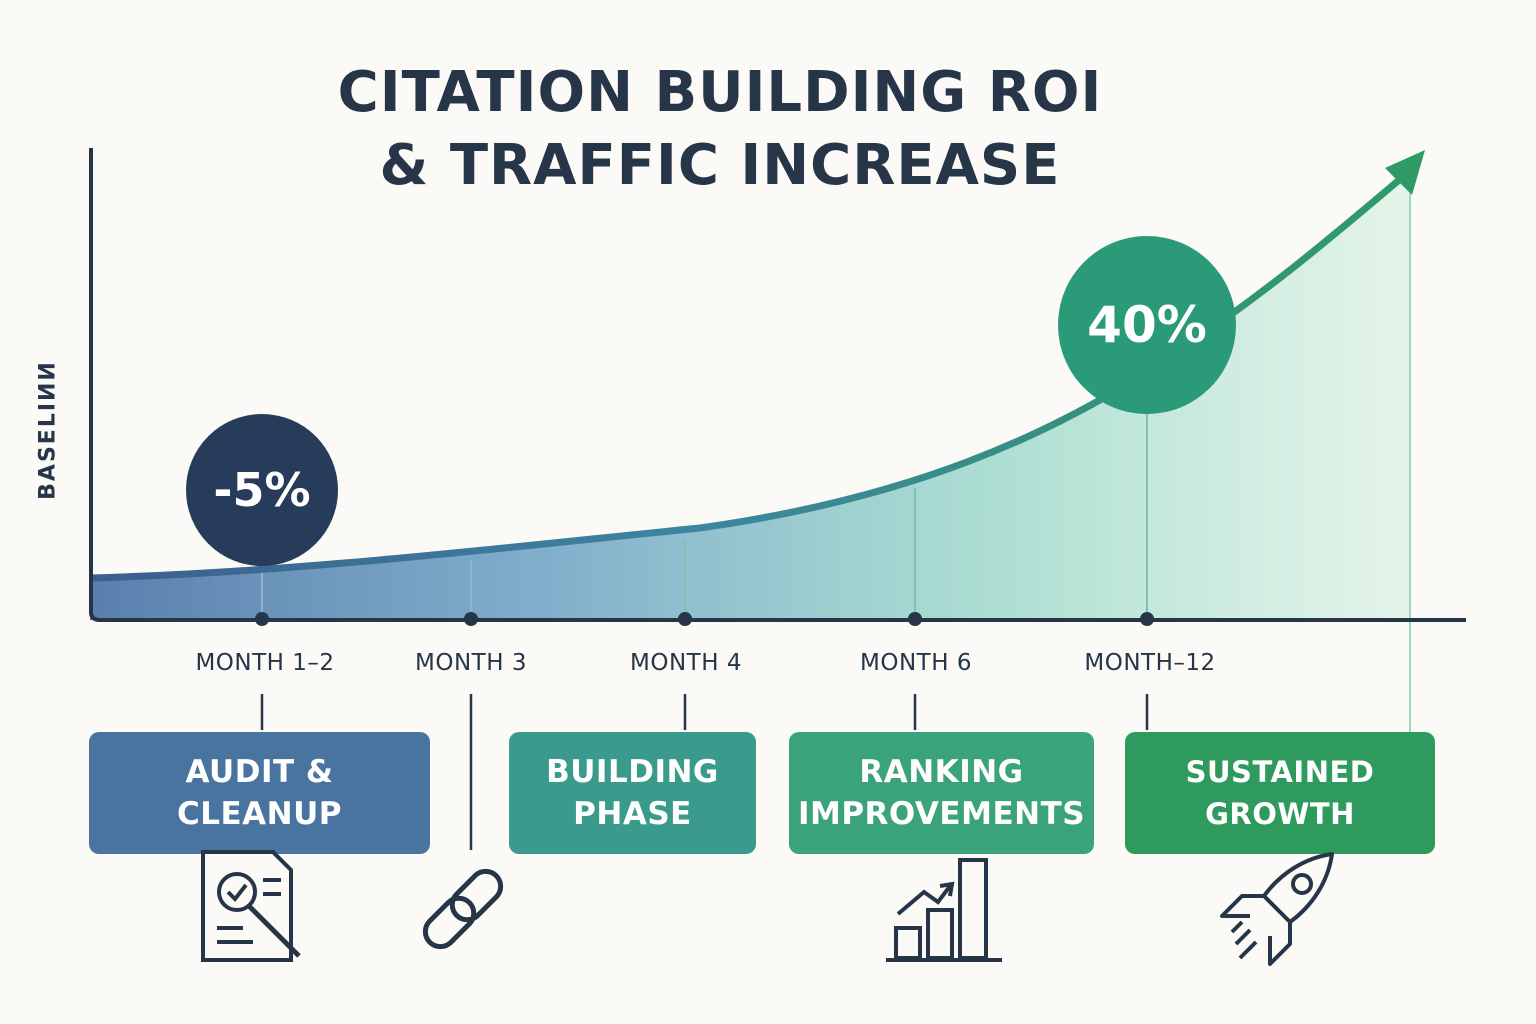 The height and width of the screenshot is (1024, 1536). Describe the element at coordinates (686, 663) in the screenshot. I see `x-tick-label: MONTH 4` at that location.